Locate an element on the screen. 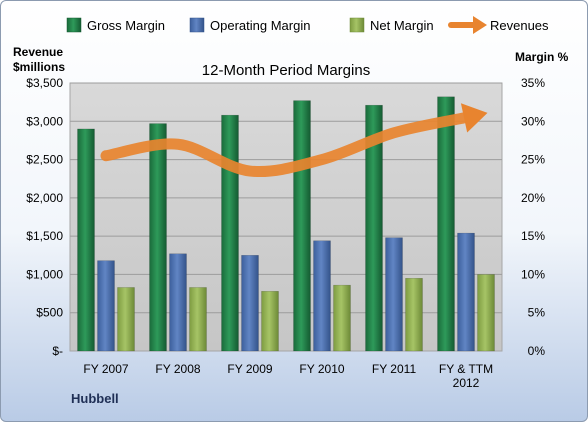 The height and width of the screenshot is (422, 588). y-right-tick-label: 5% is located at coordinates (537, 313).